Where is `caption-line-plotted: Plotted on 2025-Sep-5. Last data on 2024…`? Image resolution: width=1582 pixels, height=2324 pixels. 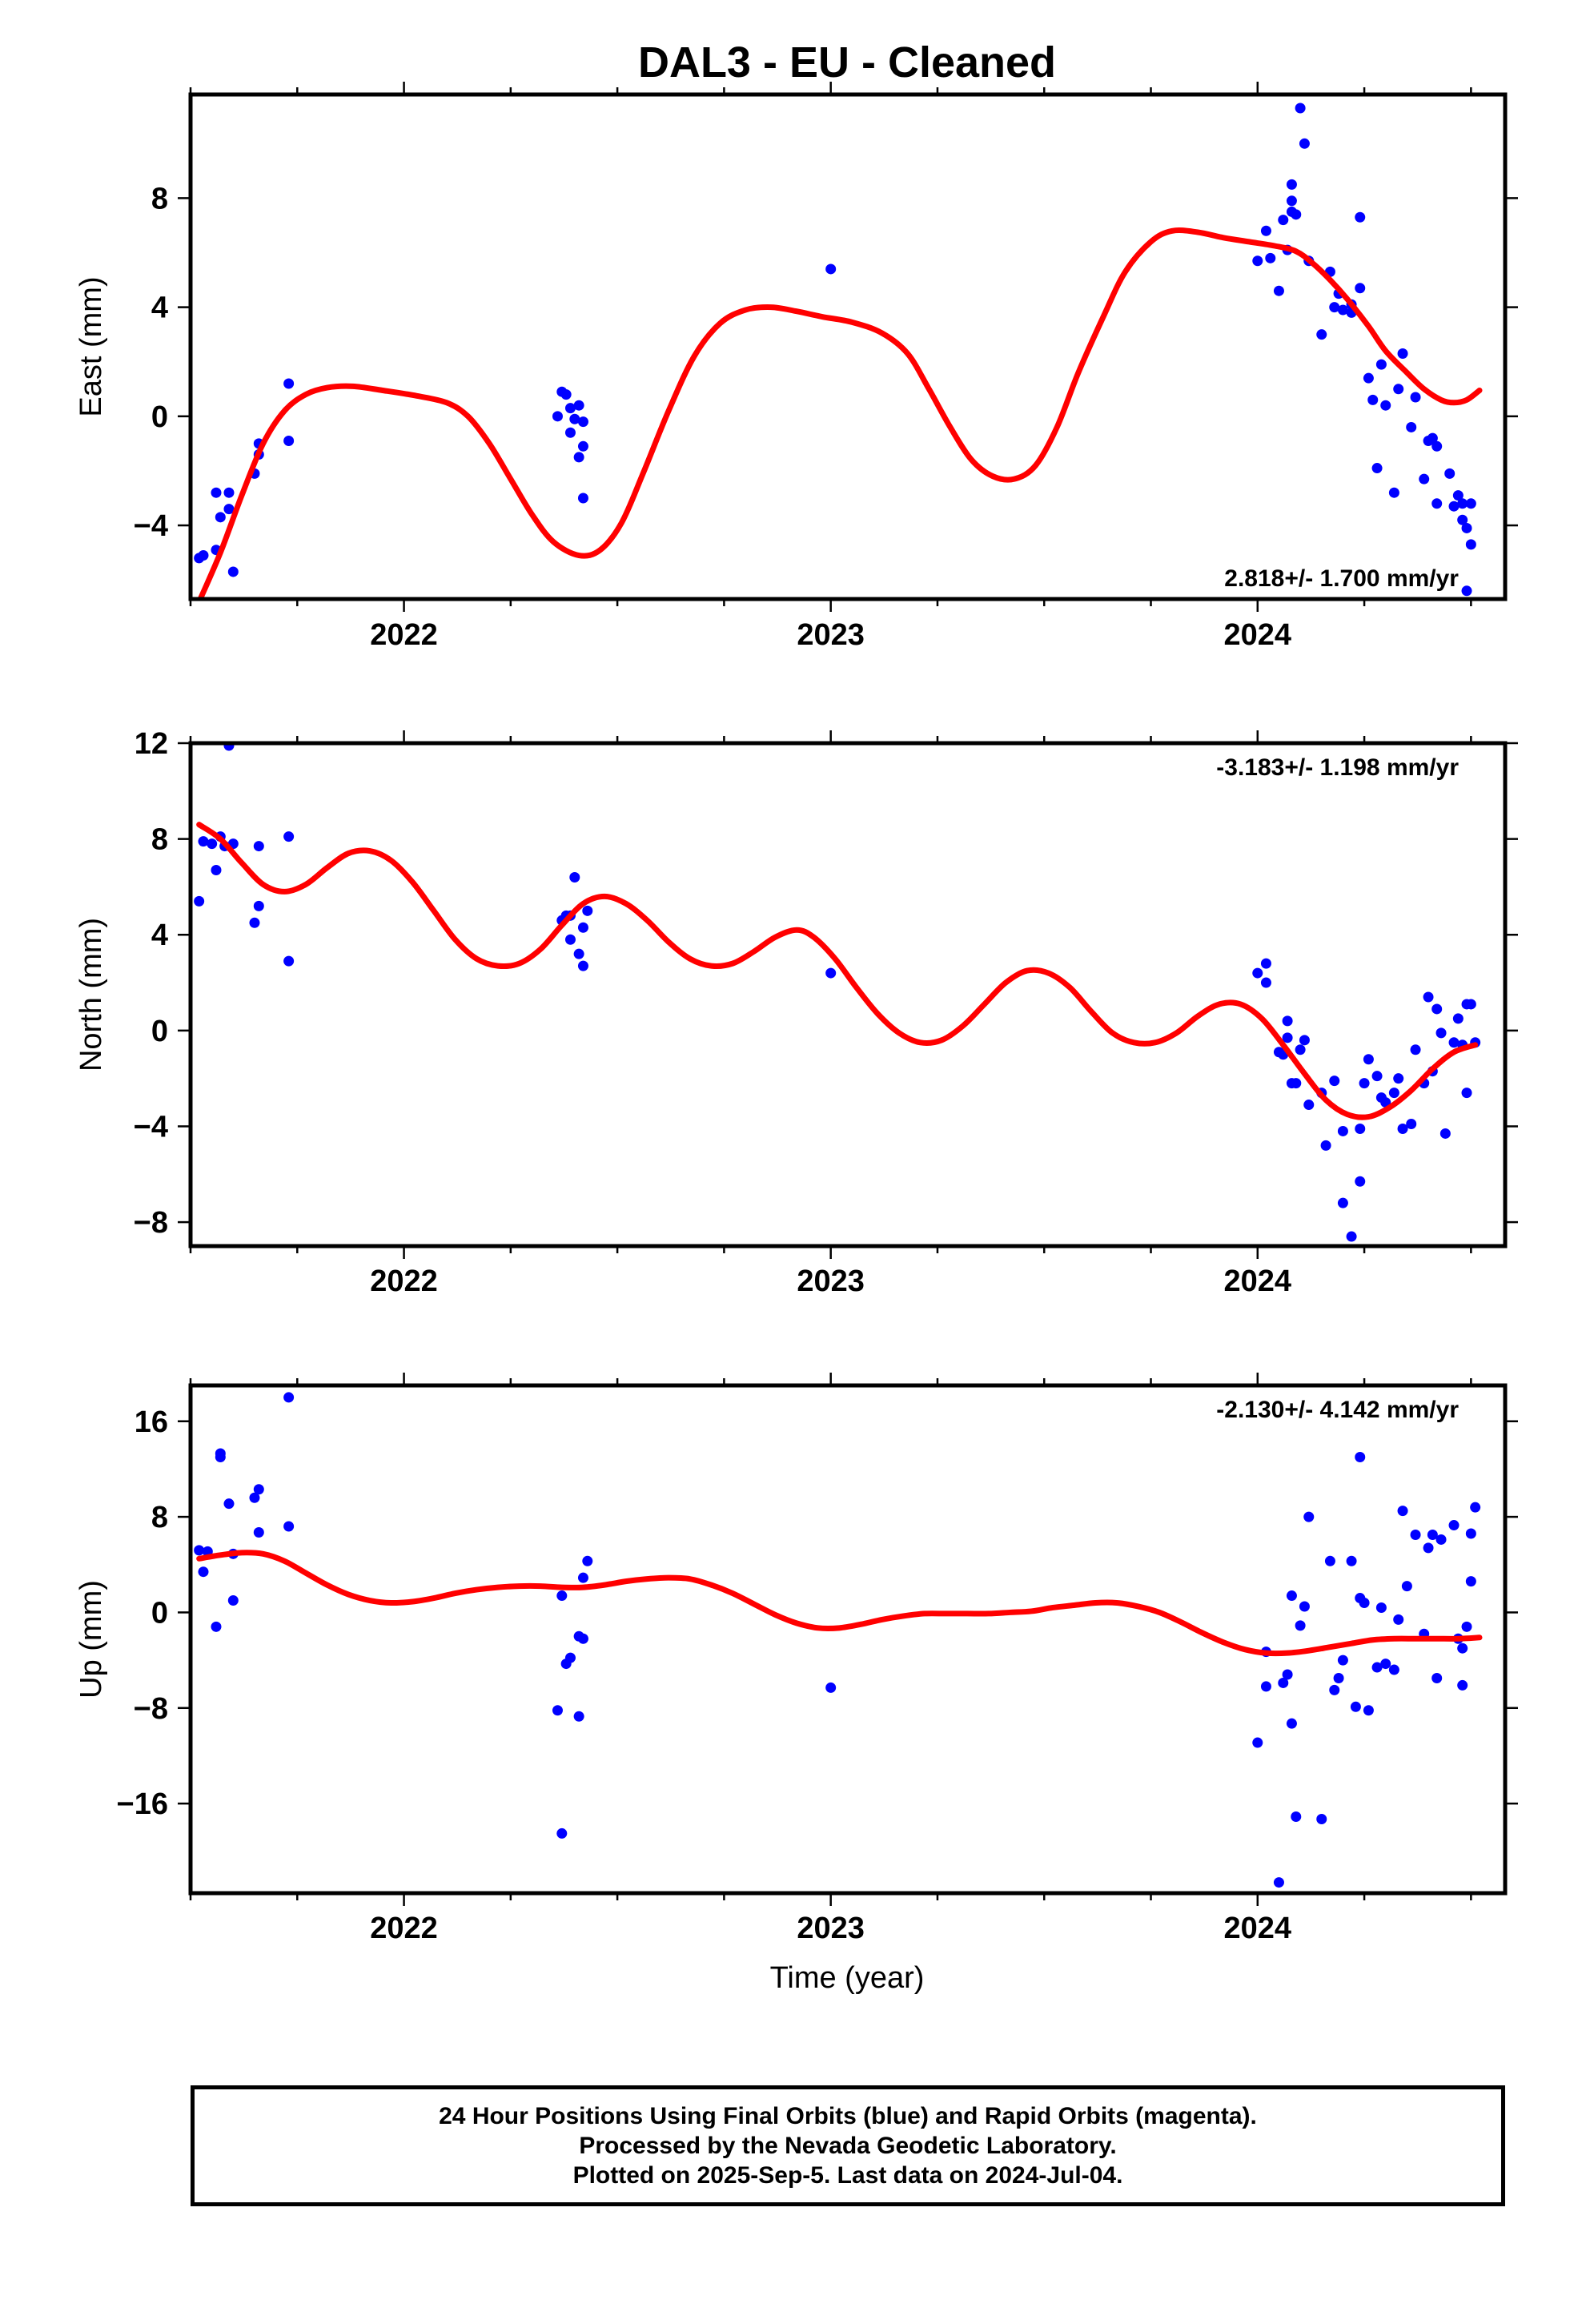
caption-line-plotted: Plotted on 2025-Sep-5. Last data on 2024… is located at coordinates (847, 2175).